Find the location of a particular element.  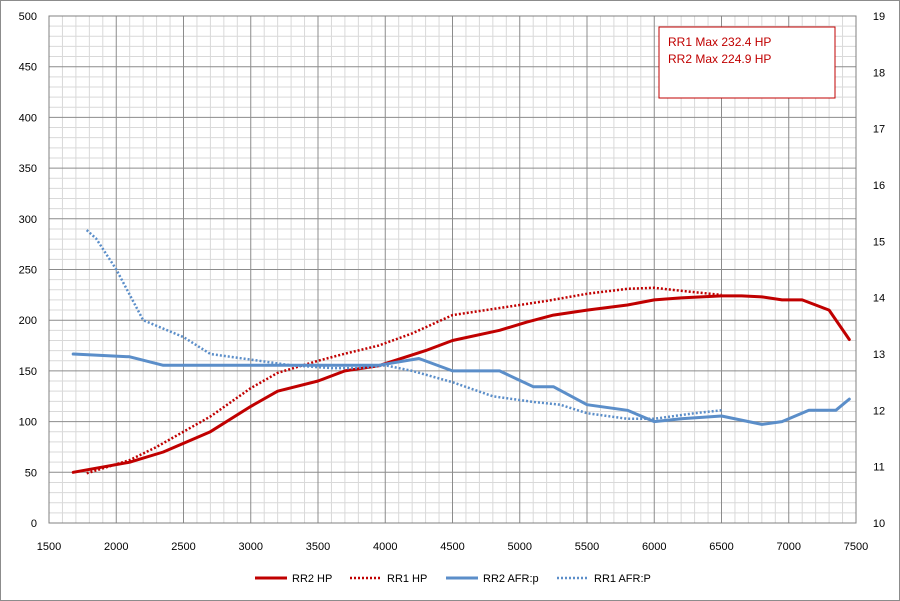

y-right-tick-label: 15 is located at coordinates (879, 242).